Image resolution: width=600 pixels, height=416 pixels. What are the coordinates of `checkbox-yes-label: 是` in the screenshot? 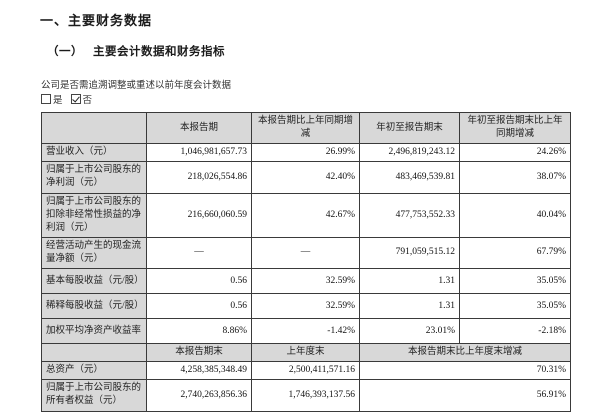 It's located at (58, 101).